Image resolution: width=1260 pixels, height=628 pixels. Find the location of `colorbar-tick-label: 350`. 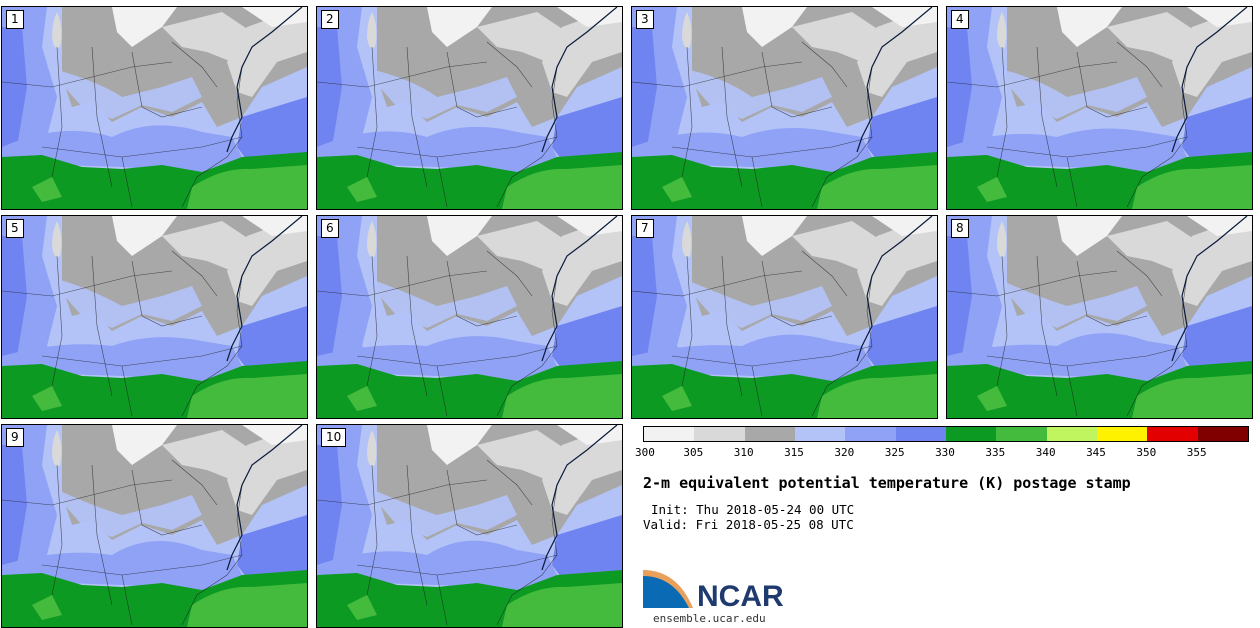

colorbar-tick-label: 350 is located at coordinates (1146, 452).